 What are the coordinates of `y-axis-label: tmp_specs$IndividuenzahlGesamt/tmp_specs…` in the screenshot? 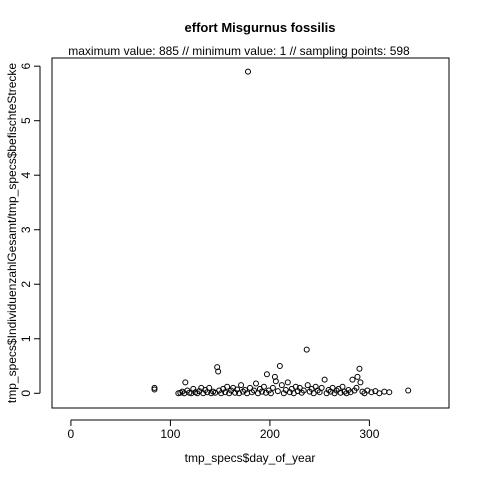 It's located at (12, 233).